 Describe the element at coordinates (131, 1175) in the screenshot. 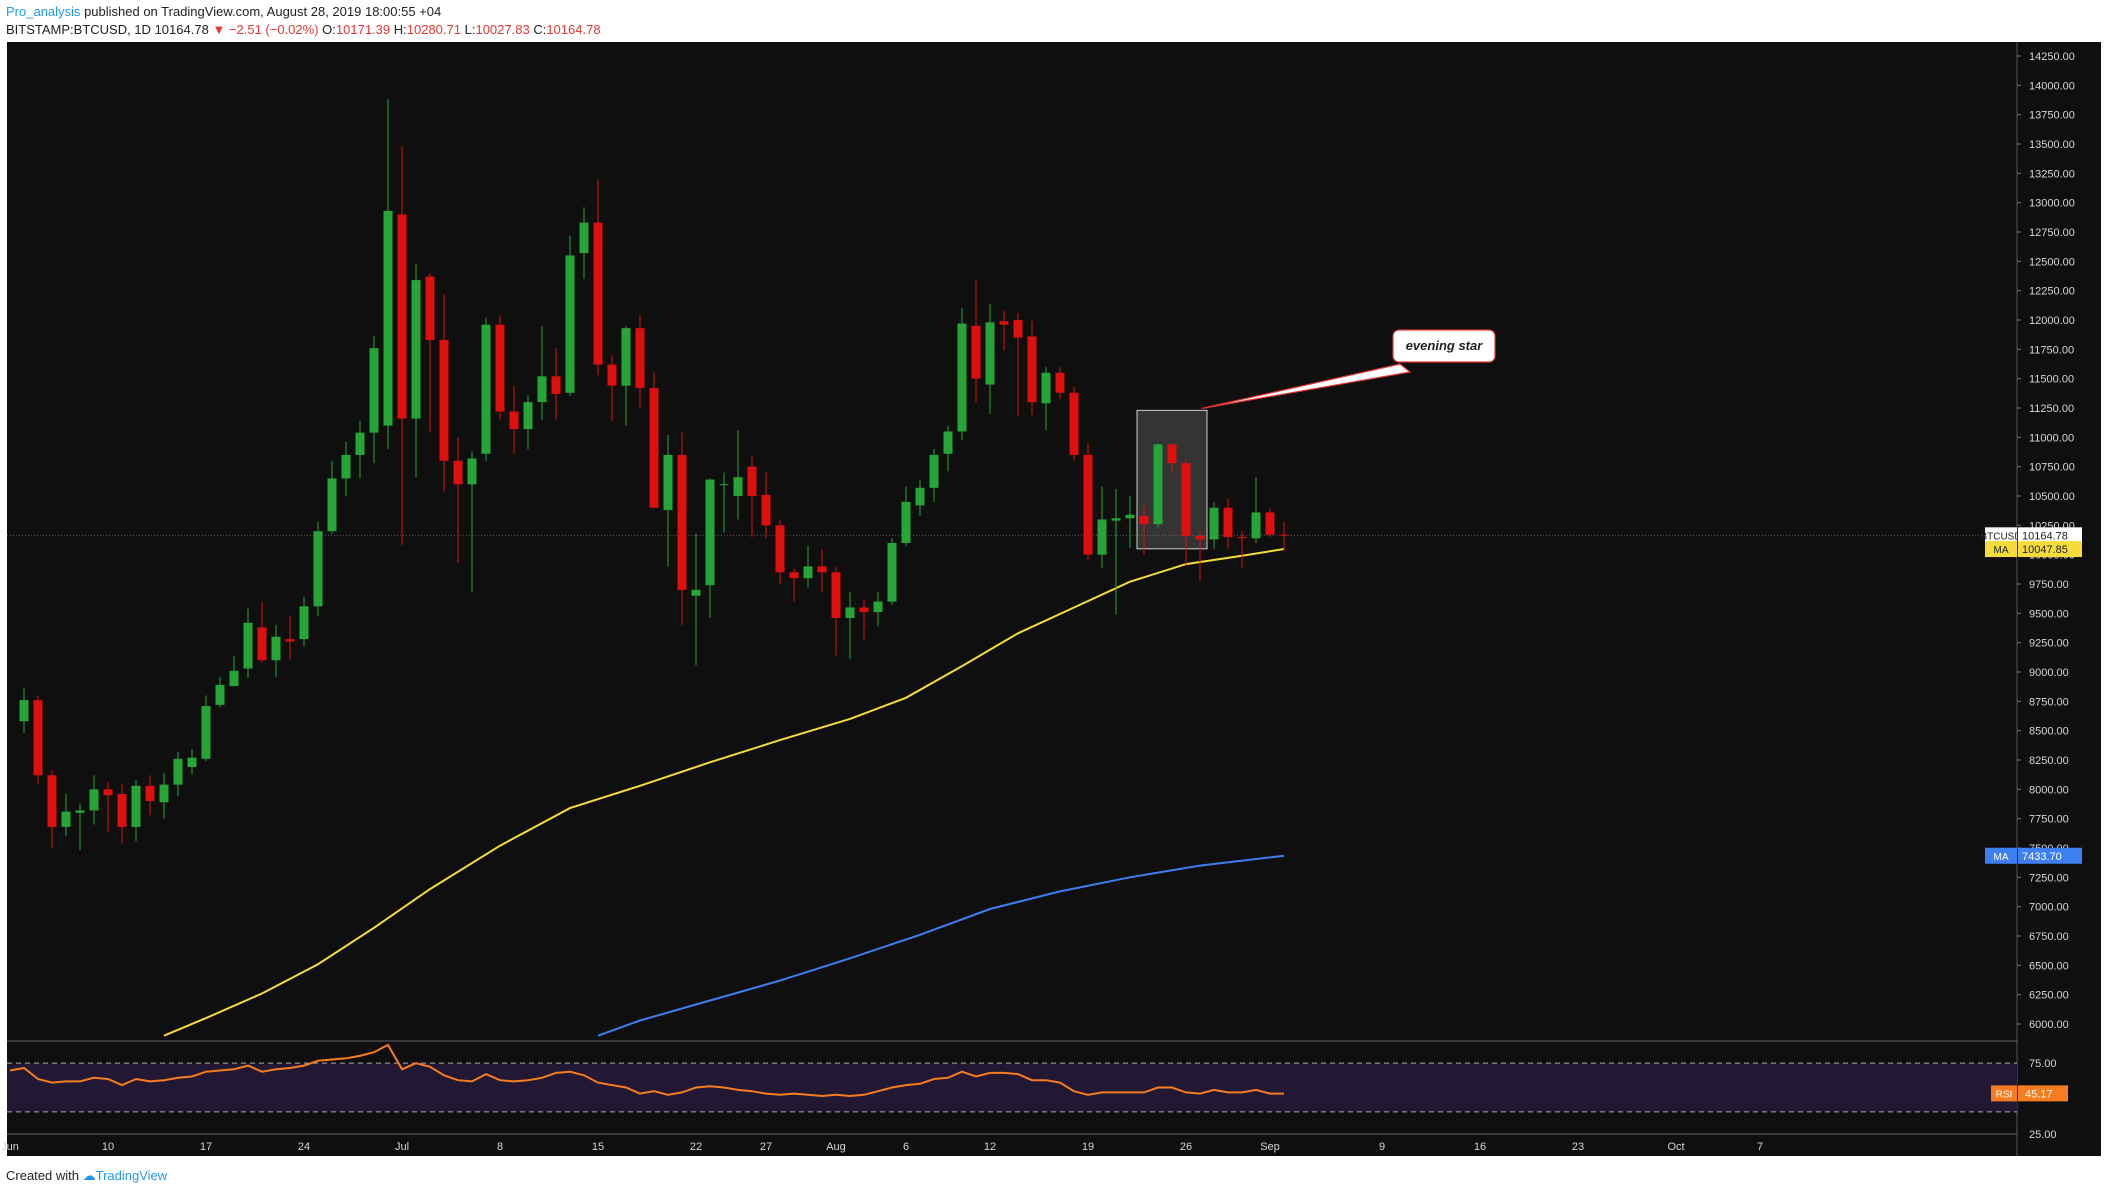

I see `tradingview-brand-link: TradingView` at that location.